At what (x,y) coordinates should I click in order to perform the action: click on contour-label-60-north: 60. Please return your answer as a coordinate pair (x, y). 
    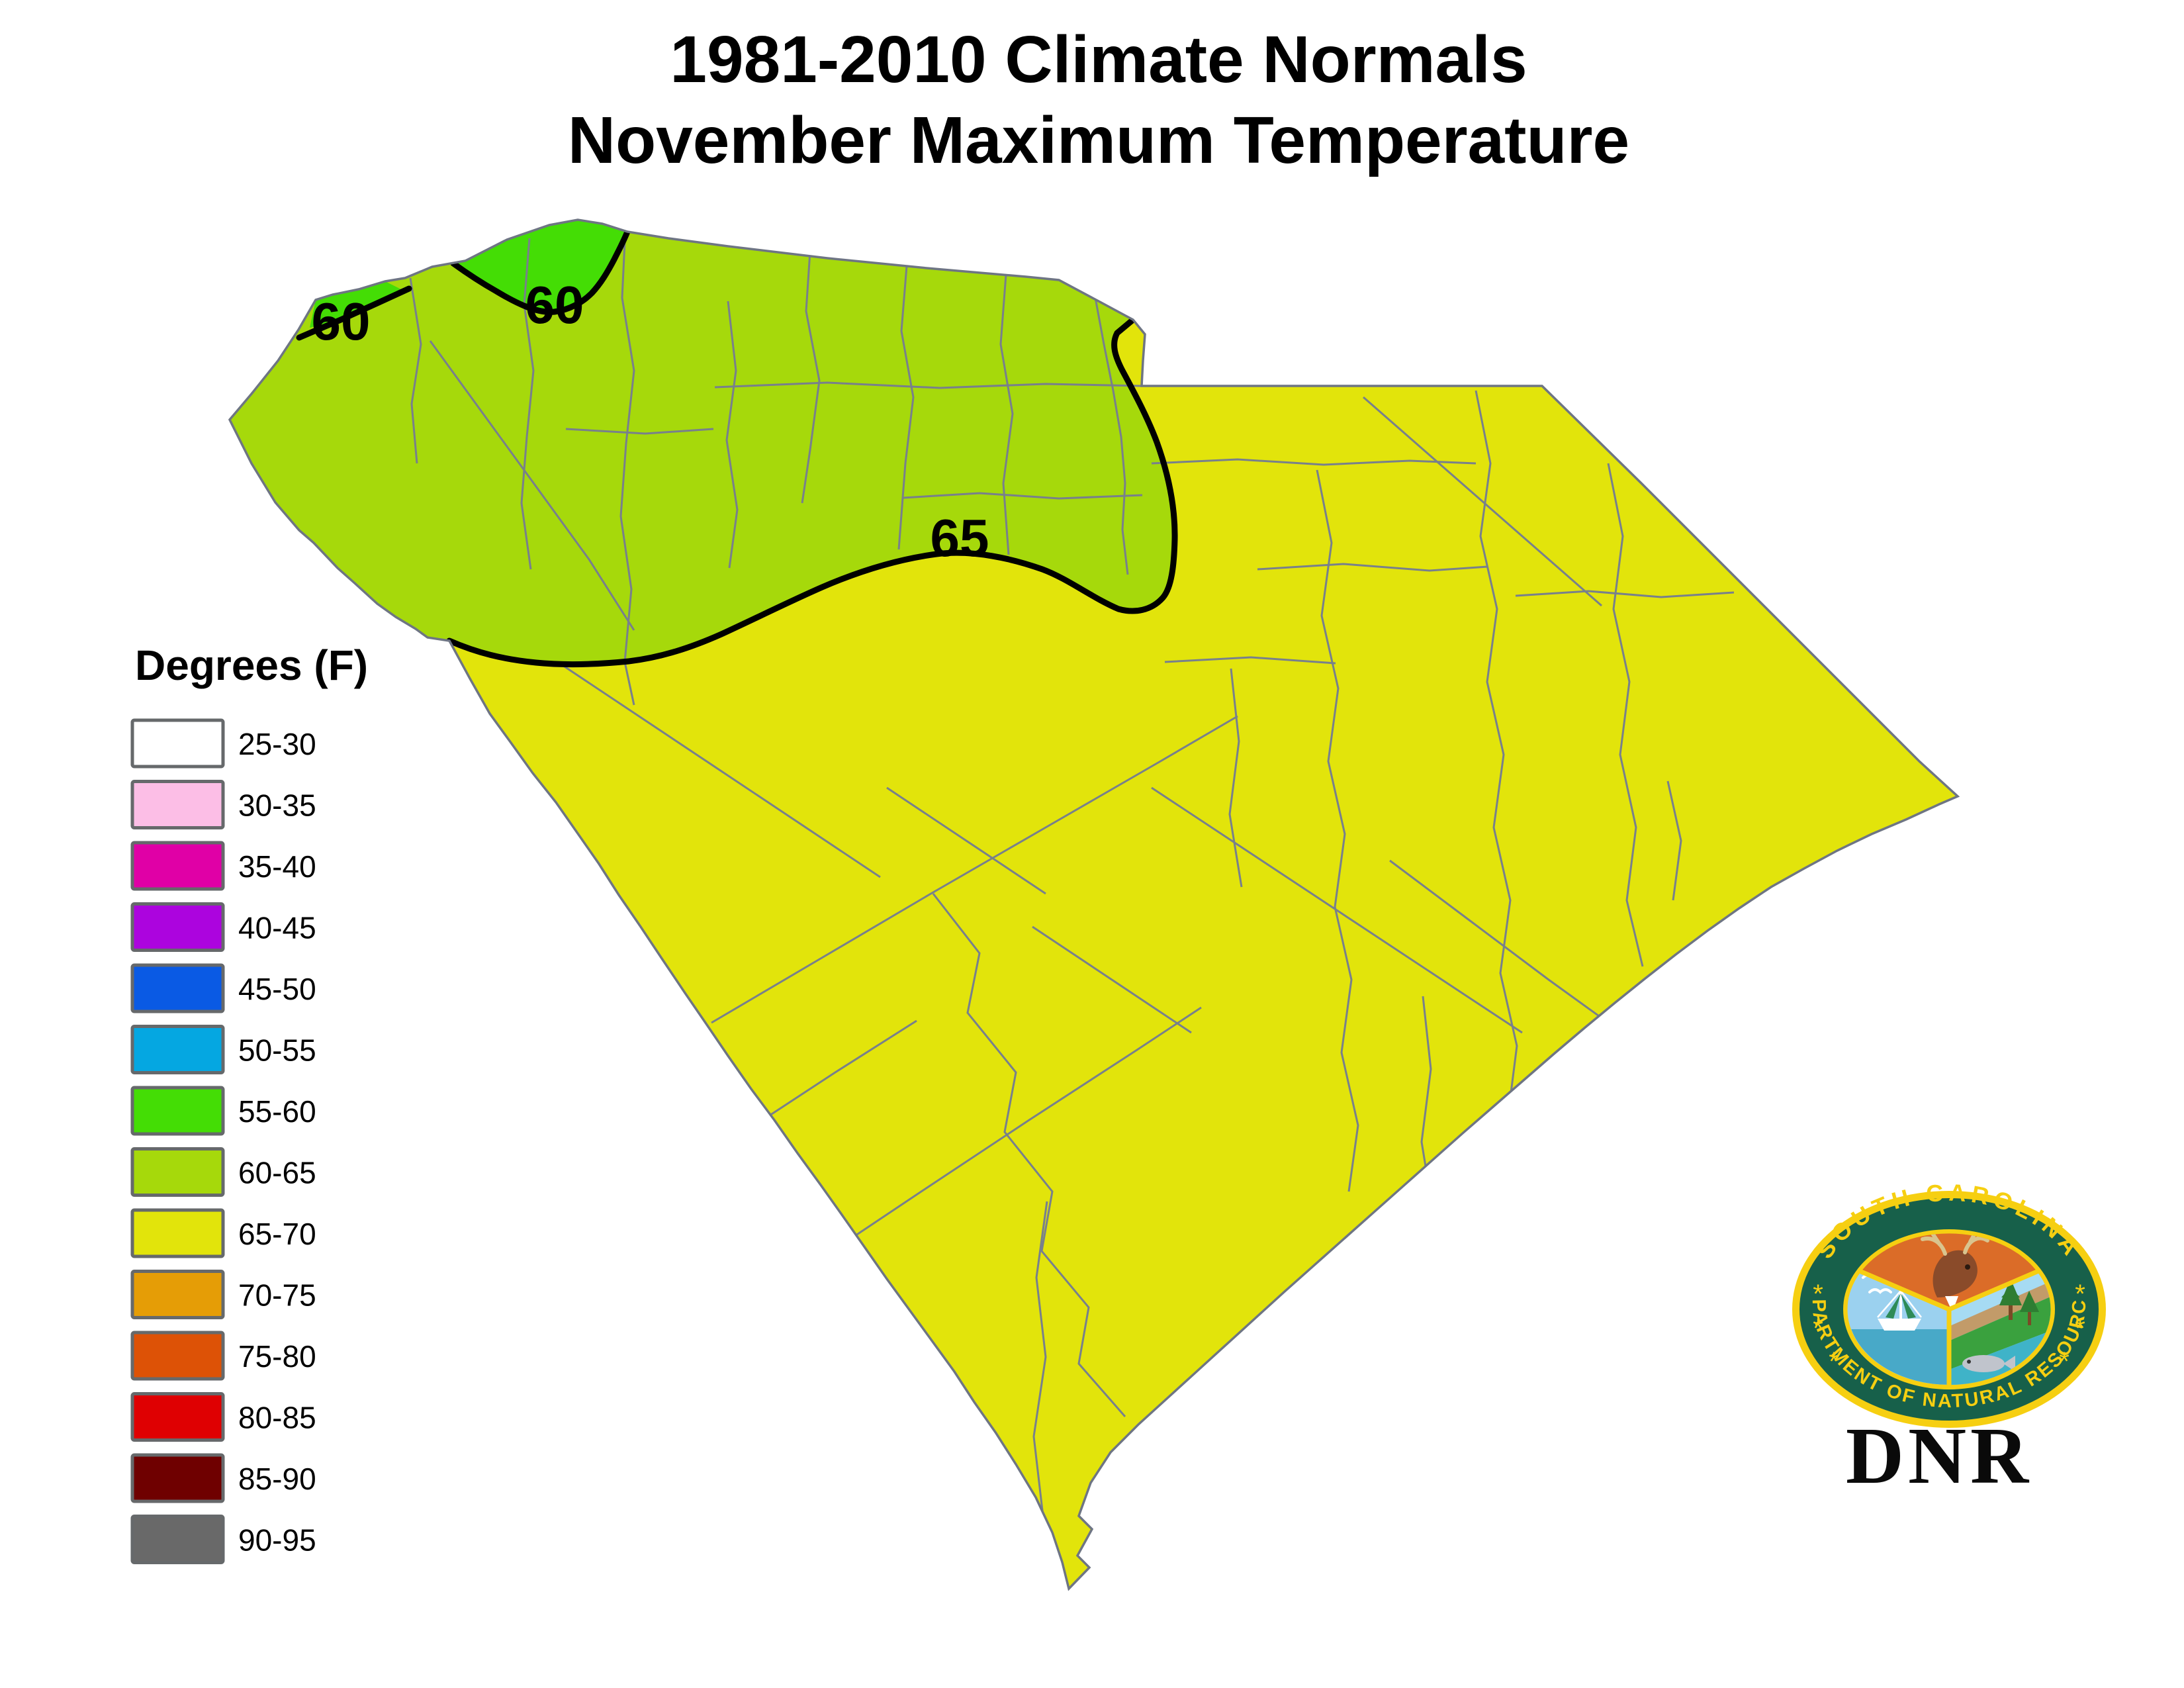
    Looking at the image, I should click on (554, 304).